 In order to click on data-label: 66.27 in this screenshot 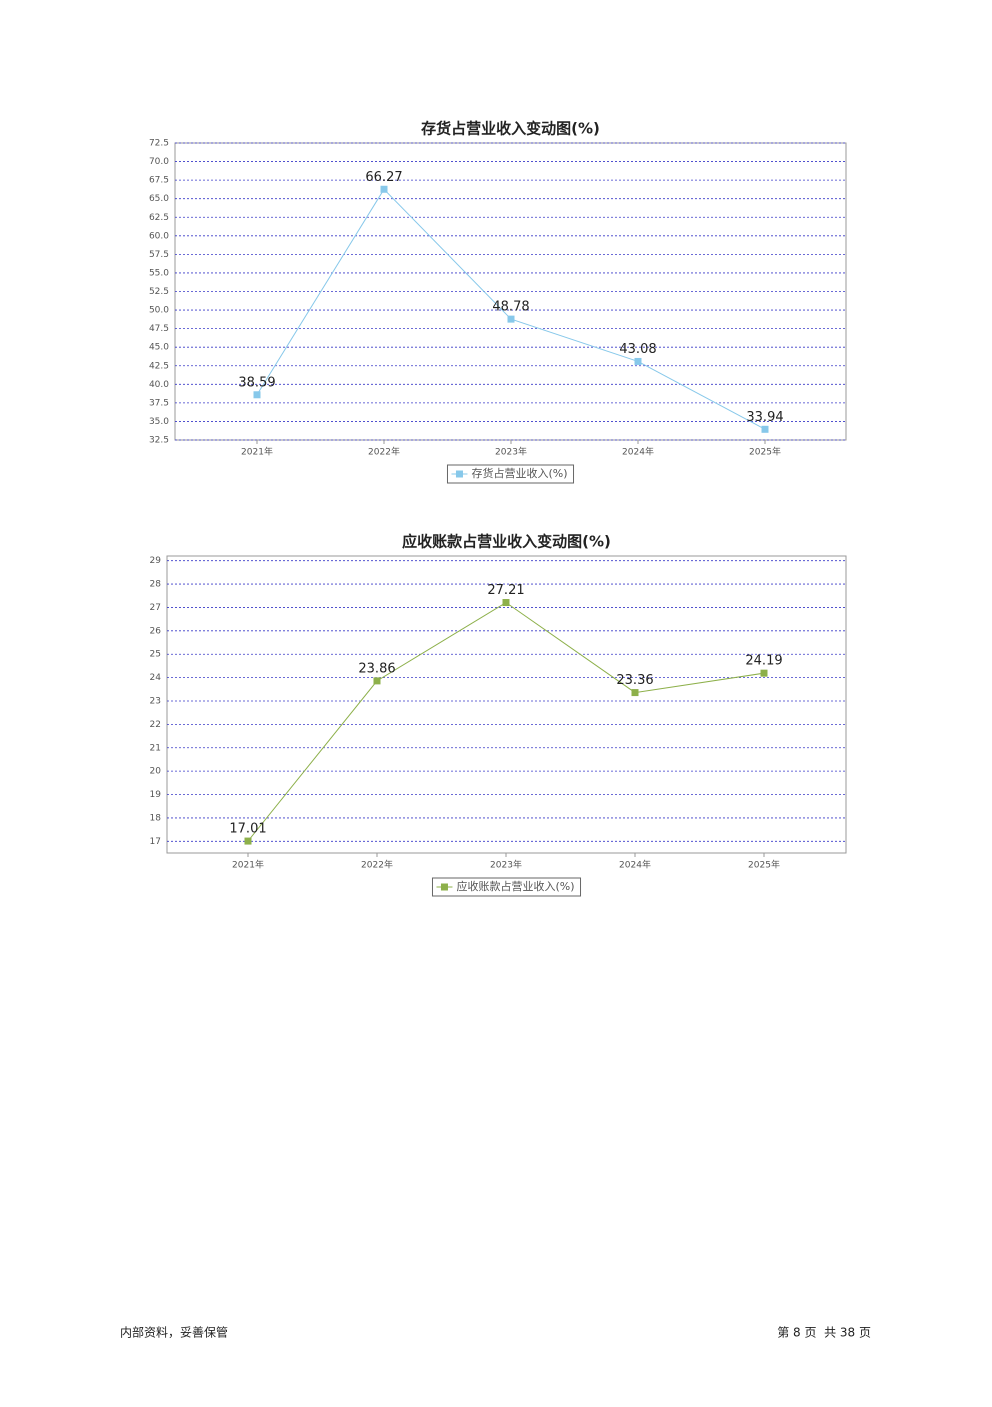, I will do `click(383, 177)`.